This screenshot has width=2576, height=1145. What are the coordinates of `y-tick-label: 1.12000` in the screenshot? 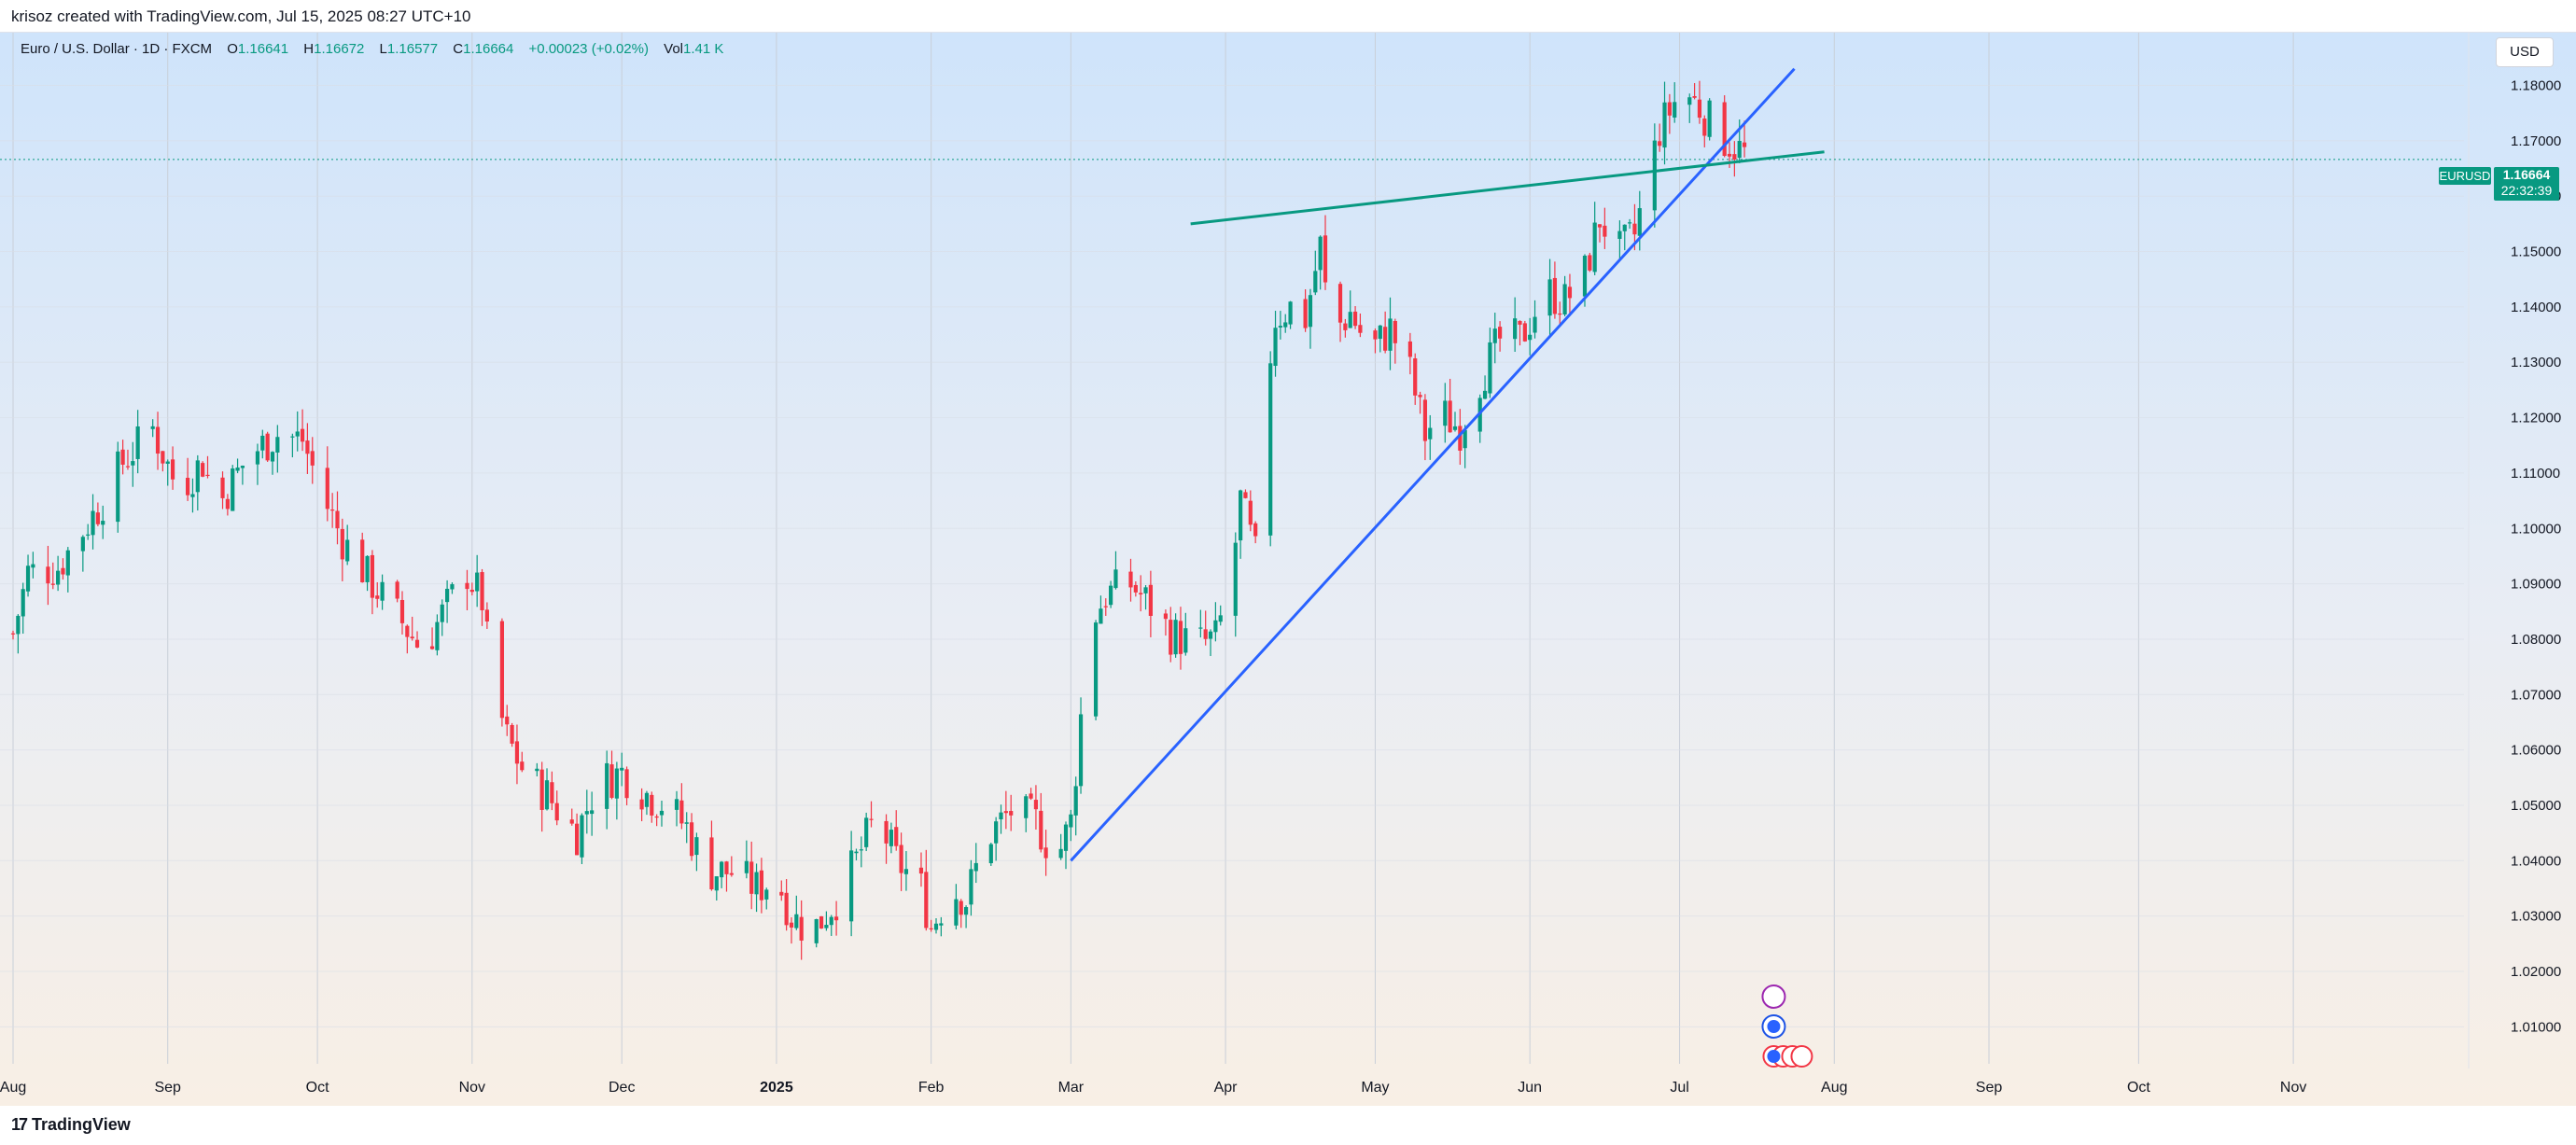 It's located at (2536, 418).